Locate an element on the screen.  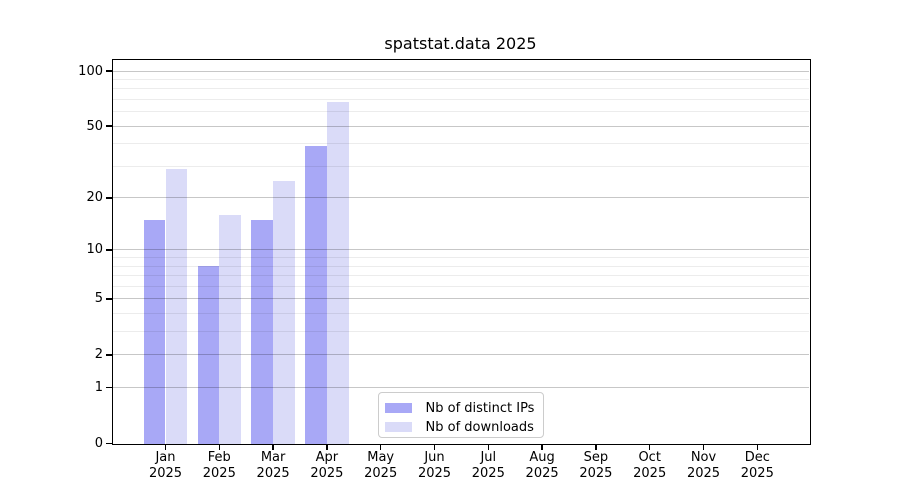
x-tick-label-nov: Nov 2025 is located at coordinates (704, 465).